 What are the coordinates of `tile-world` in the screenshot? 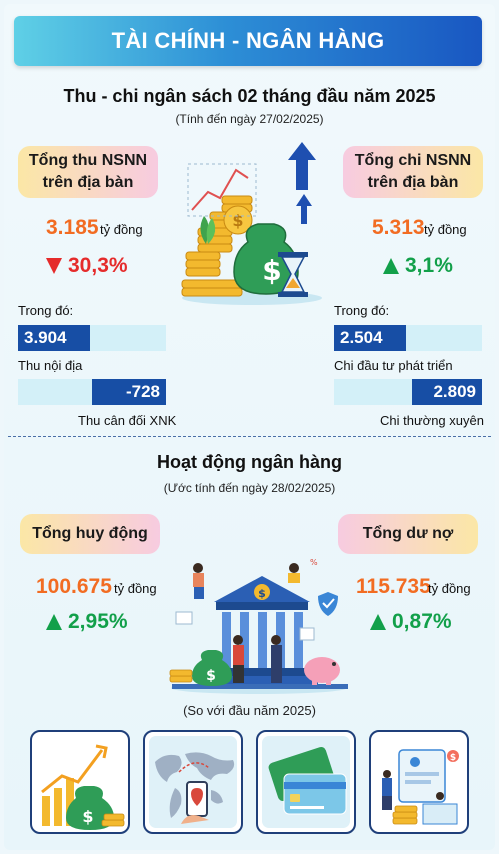 It's located at (193, 782).